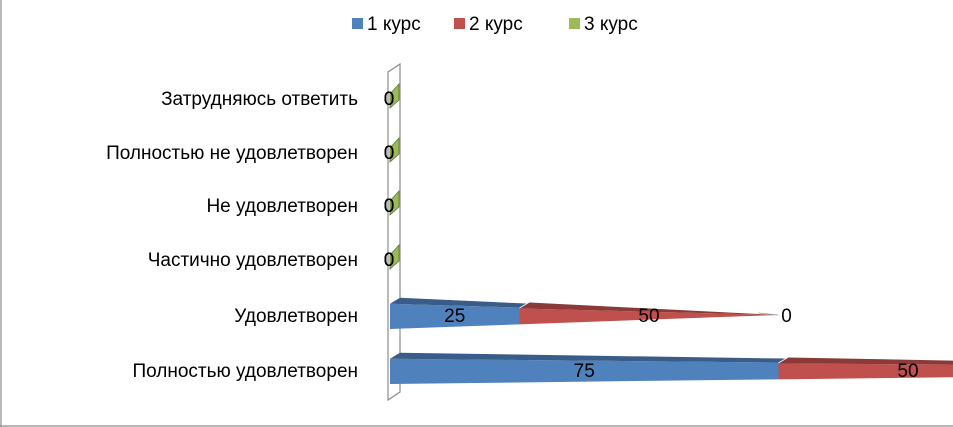 The image size is (953, 427). Describe the element at coordinates (394, 24) in the screenshot. I see `legend-label: 1 курс` at that location.